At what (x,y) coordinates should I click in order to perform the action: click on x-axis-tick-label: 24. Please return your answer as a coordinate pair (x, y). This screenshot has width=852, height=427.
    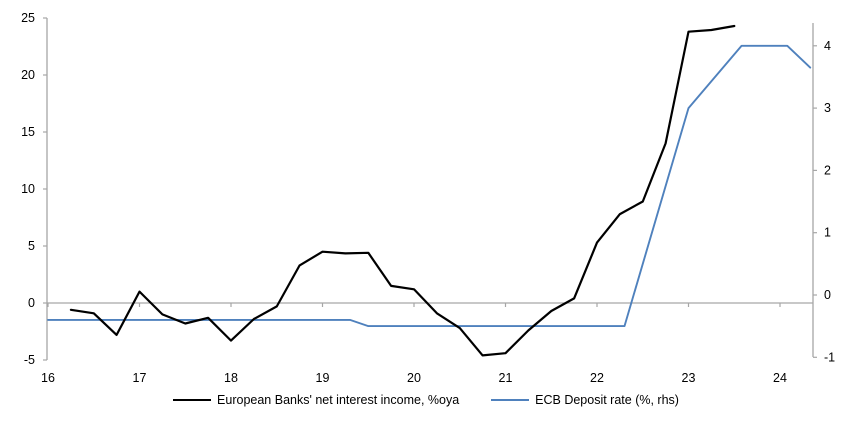
    Looking at the image, I should click on (780, 378).